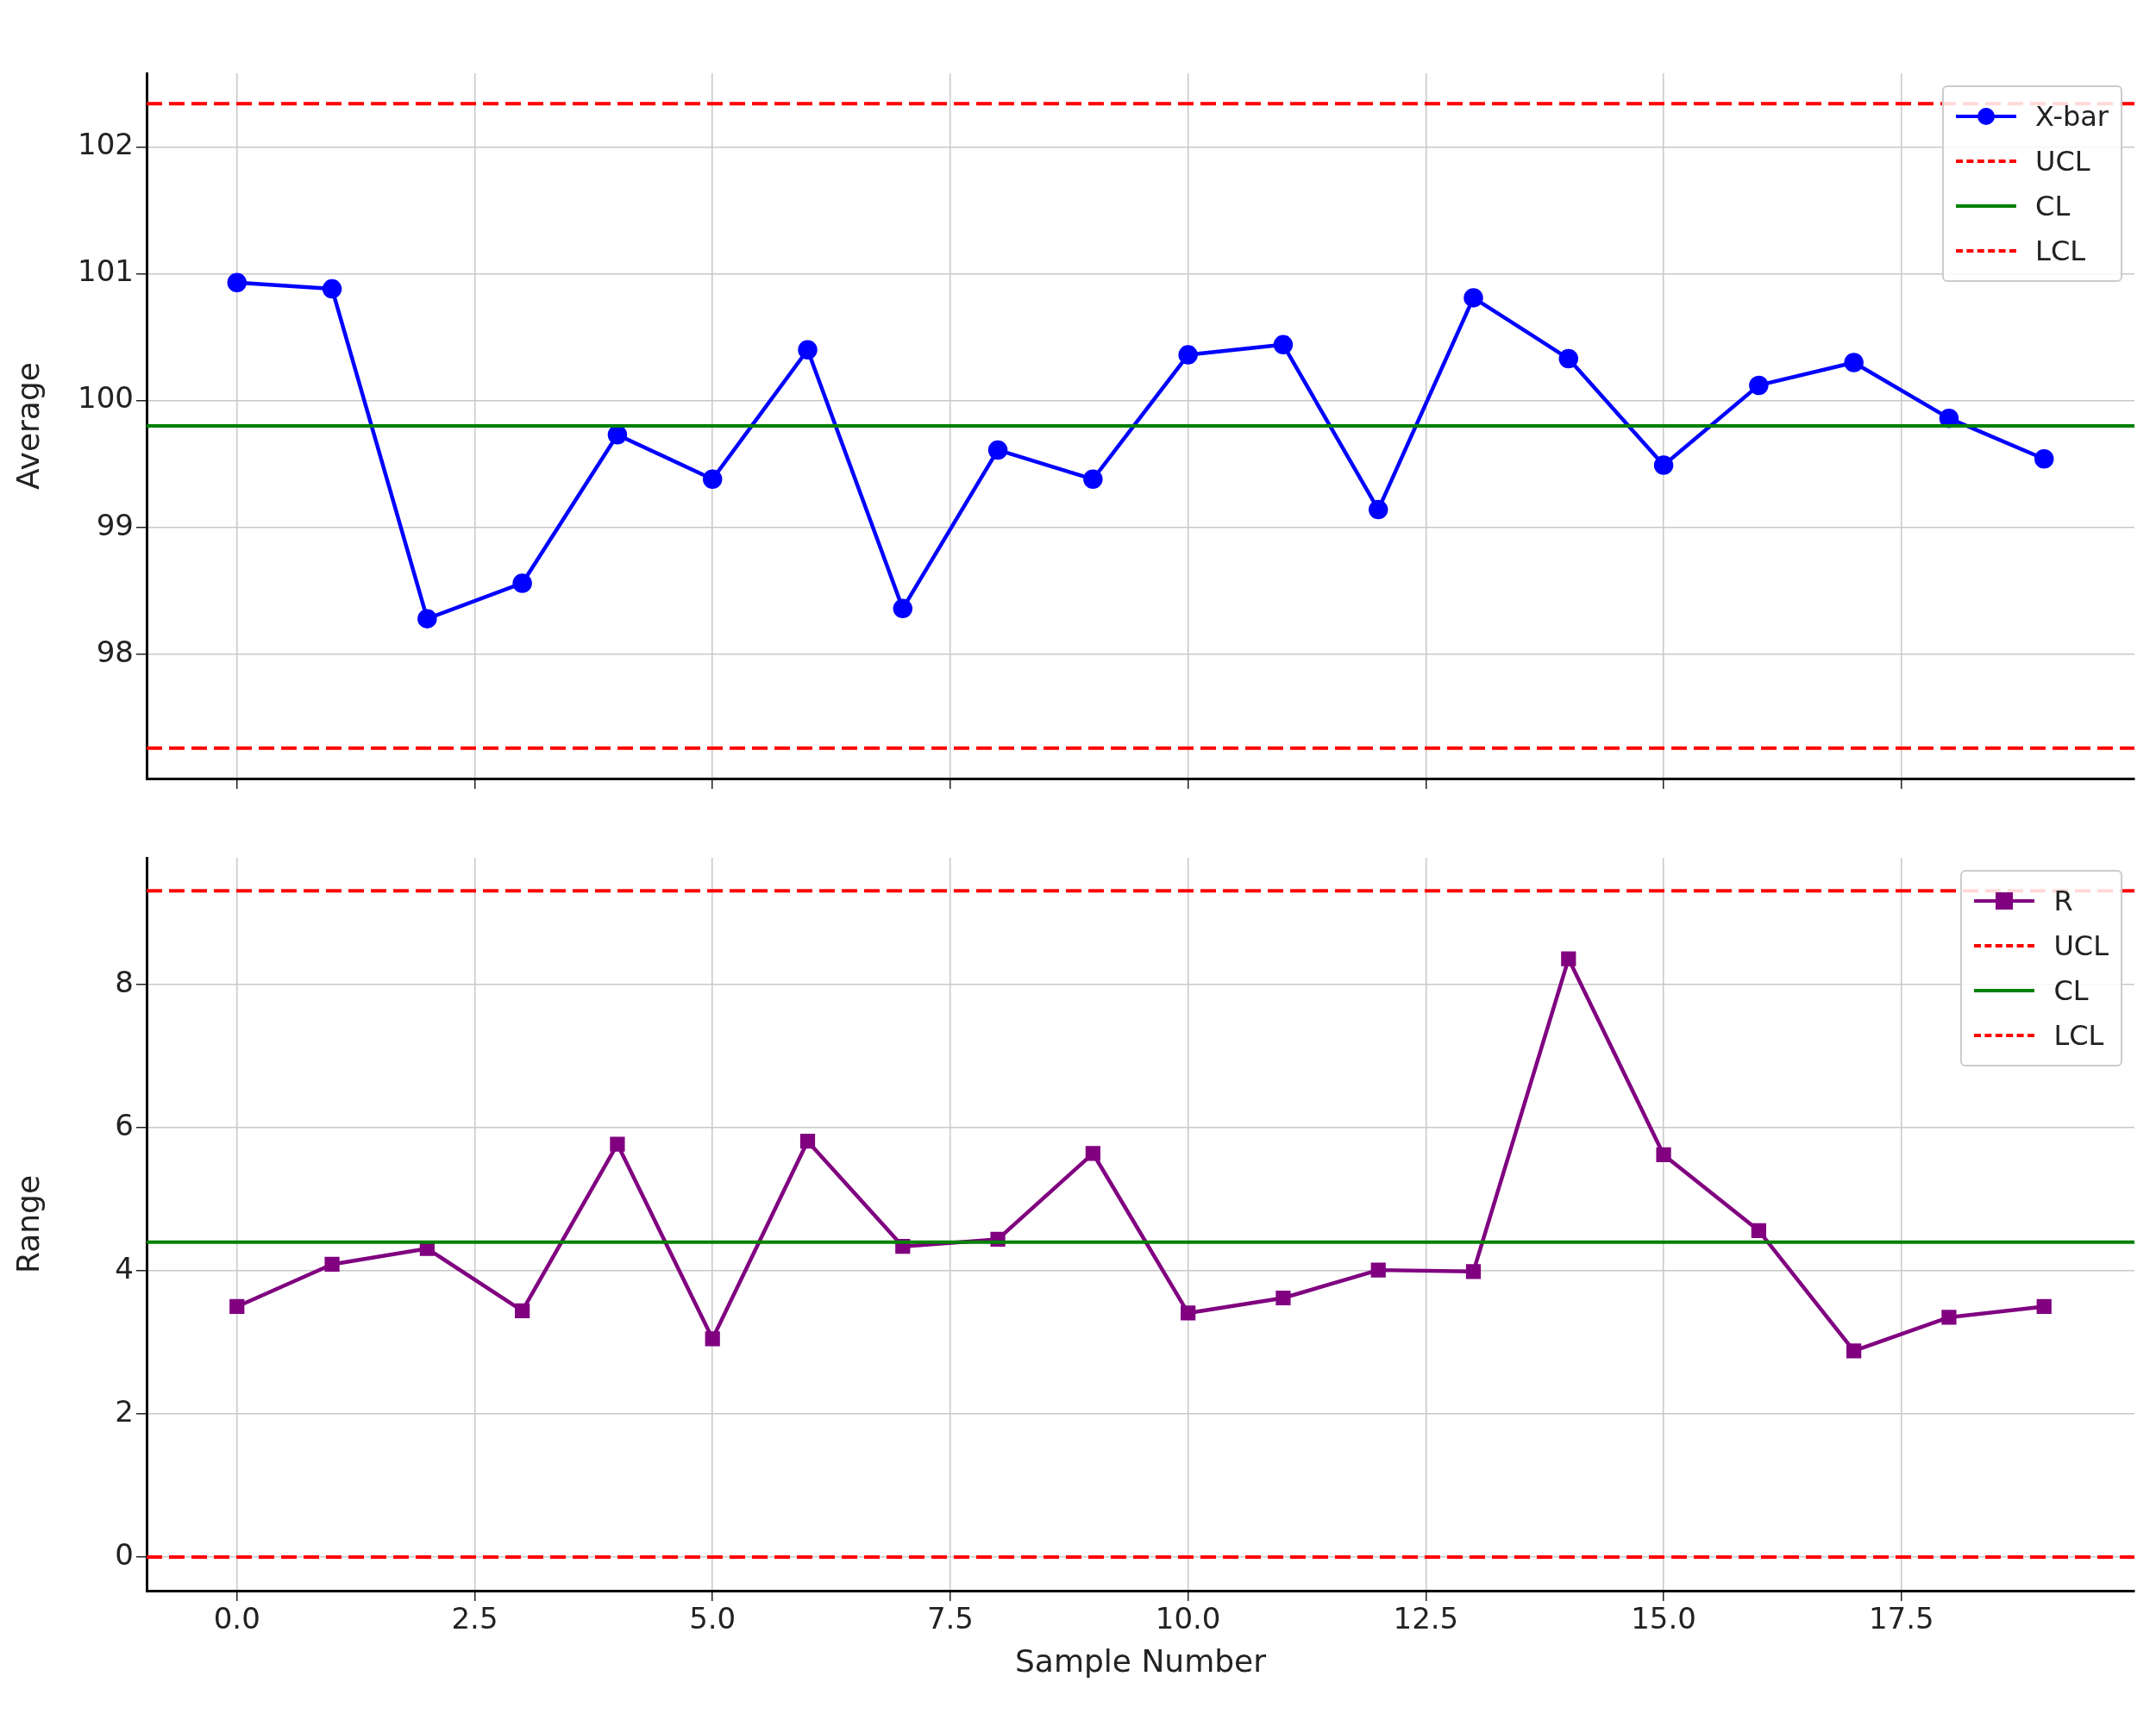 The height and width of the screenshot is (1720, 2156). What do you see at coordinates (124, 981) in the screenshot?
I see `y-tick-label: 8` at bounding box center [124, 981].